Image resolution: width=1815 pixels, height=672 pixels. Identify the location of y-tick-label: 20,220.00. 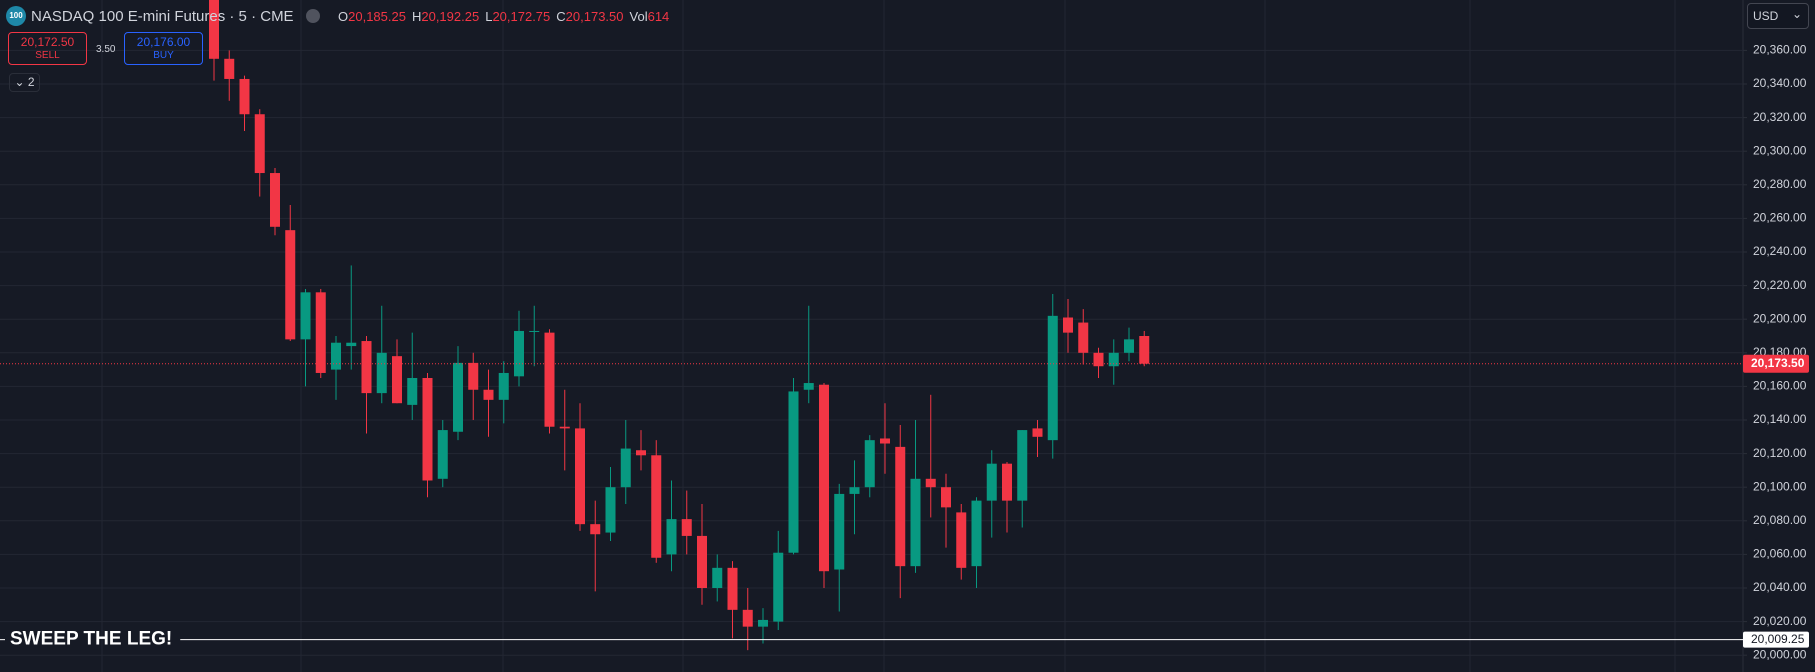
(1780, 285).